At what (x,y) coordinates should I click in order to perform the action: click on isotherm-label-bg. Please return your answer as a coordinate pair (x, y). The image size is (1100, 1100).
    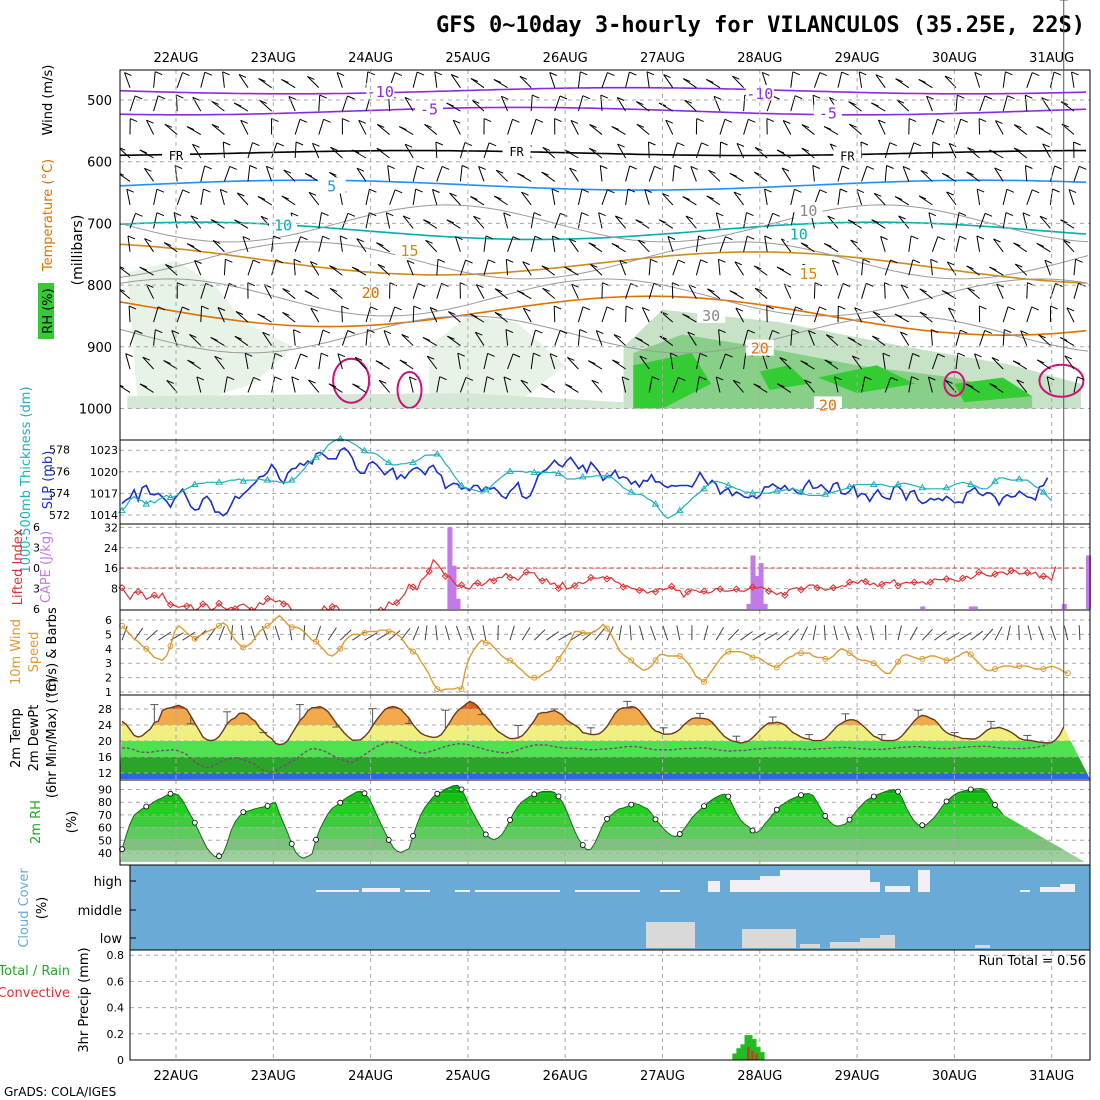
    Looking at the image, I should click on (759, 347).